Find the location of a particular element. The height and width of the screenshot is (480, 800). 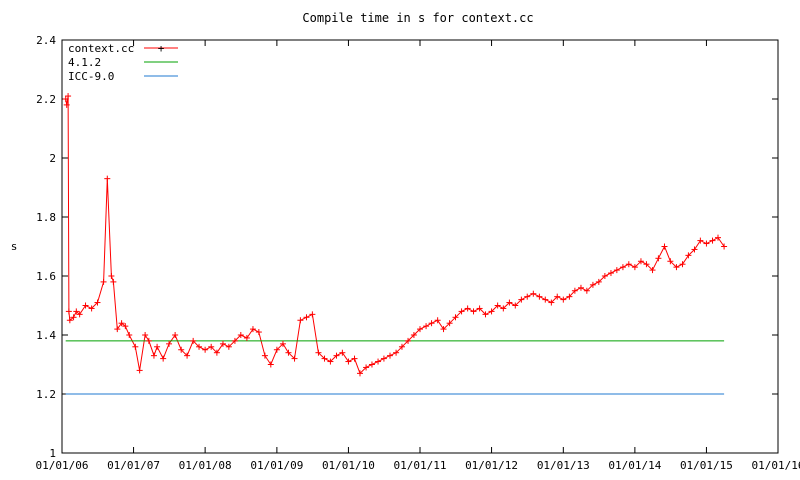

legend-label-context-cc: context.cc is located at coordinates (101, 48).